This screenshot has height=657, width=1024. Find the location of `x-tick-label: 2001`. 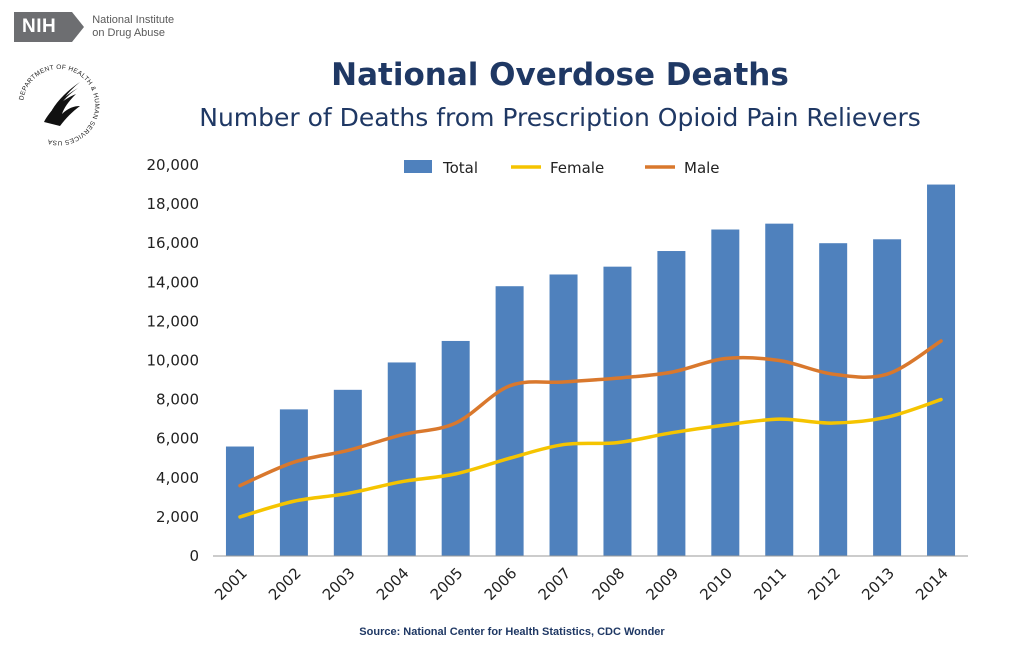

x-tick-label: 2001 is located at coordinates (231, 584).